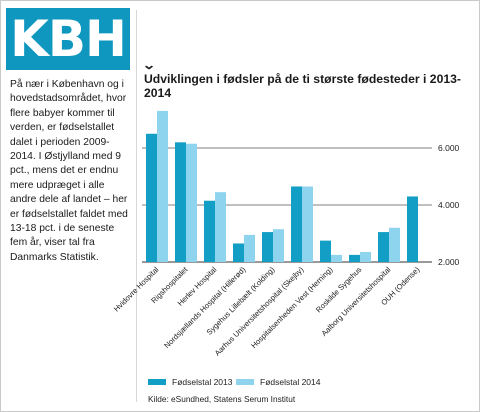 This screenshot has width=480, height=412. I want to click on y-tick-label: 4.000, so click(449, 205).